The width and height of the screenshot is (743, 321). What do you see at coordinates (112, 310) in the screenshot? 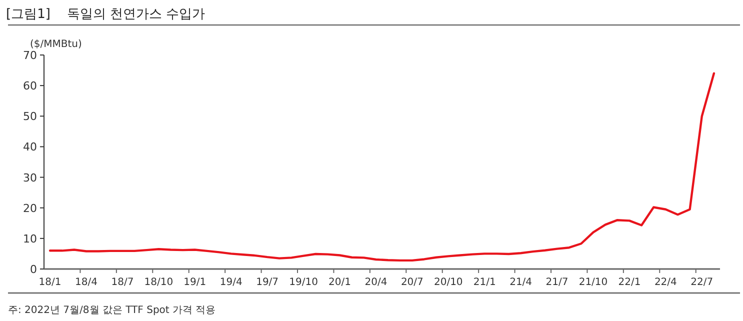
I see `text: 주: 2022년 7월/8월 값은 TTF Spot 가격 적용` at bounding box center [112, 310].